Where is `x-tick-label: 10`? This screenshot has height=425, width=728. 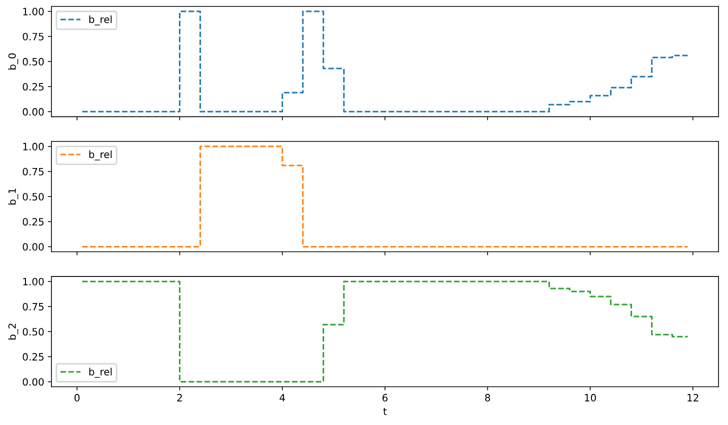 x-tick-label: 10 is located at coordinates (590, 398).